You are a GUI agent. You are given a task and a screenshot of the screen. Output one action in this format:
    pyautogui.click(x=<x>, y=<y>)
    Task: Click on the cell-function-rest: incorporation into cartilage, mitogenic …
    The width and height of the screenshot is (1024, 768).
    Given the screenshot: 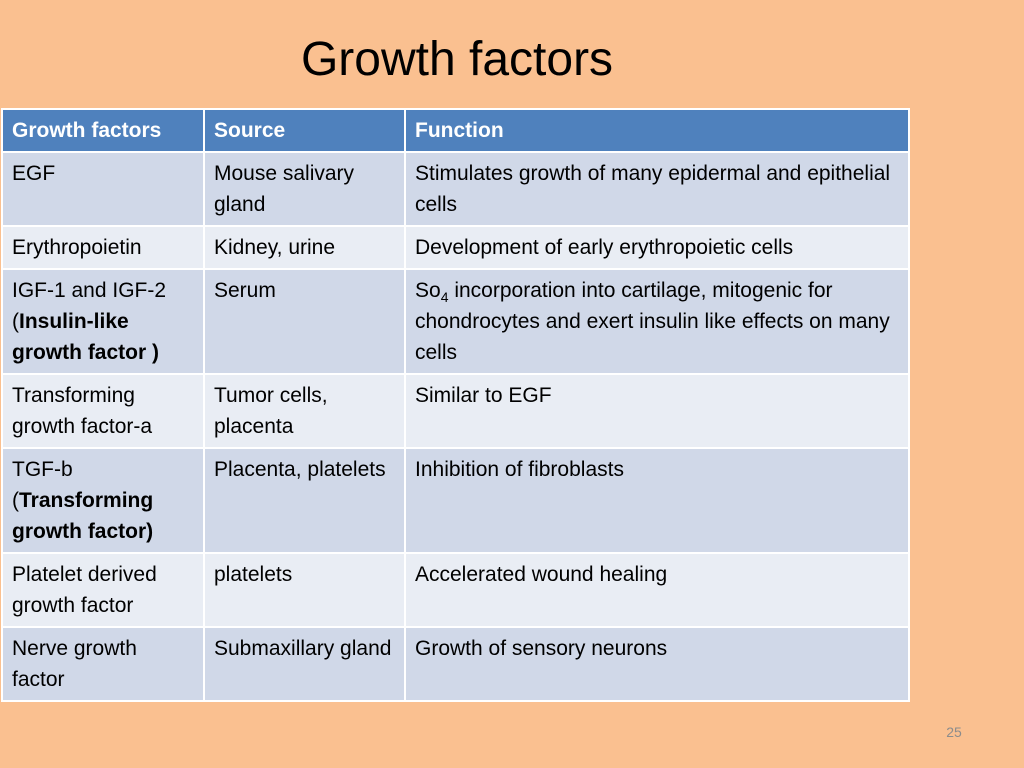 What is the action you would take?
    pyautogui.click(x=652, y=321)
    